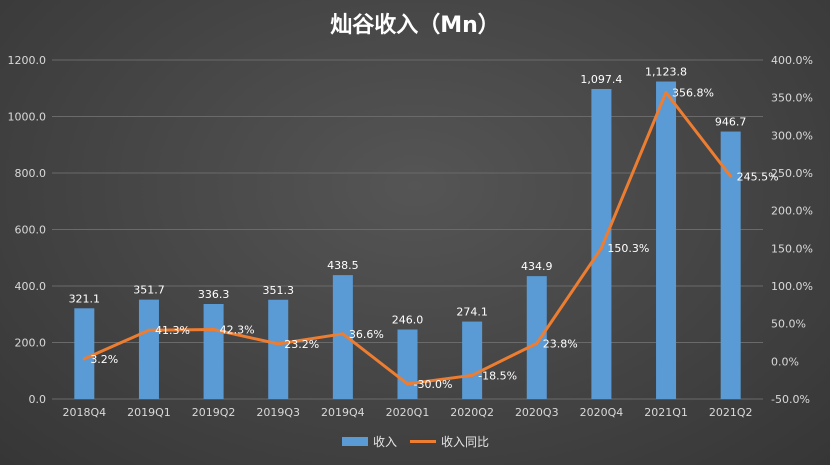 The image size is (830, 465). I want to click on y-left-tick-label: 1200.0, so click(27, 60).